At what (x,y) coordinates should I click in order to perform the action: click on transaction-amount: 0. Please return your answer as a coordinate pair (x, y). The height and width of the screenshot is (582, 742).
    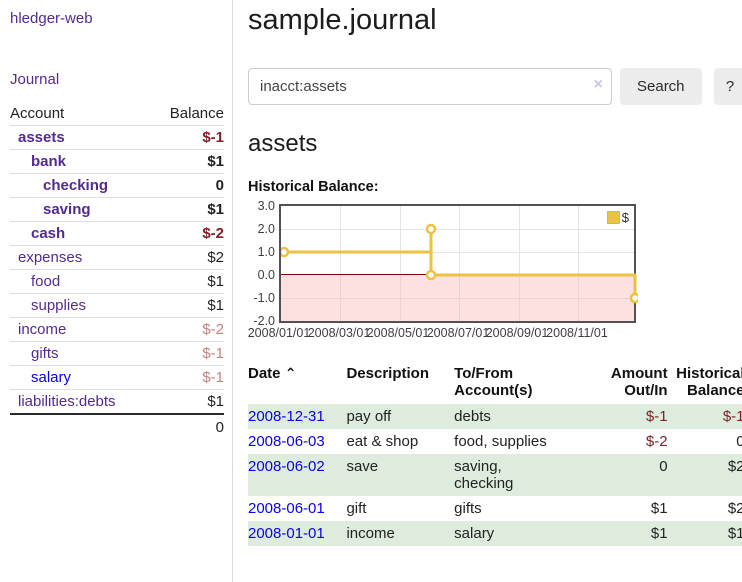
    Looking at the image, I should click on (631, 475).